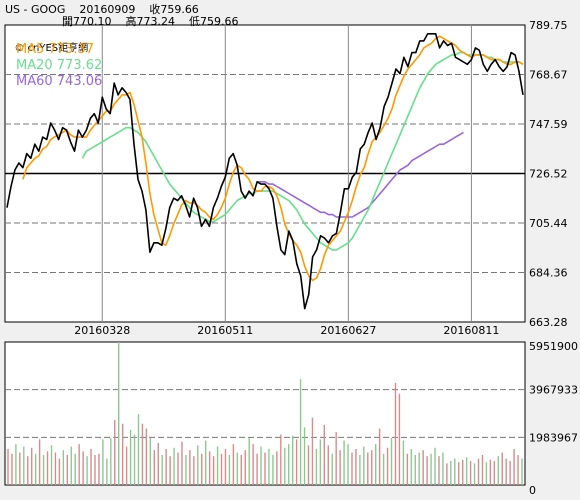  Describe the element at coordinates (102, 330) in the screenshot. I see `date-tick-label: 20160328` at that location.